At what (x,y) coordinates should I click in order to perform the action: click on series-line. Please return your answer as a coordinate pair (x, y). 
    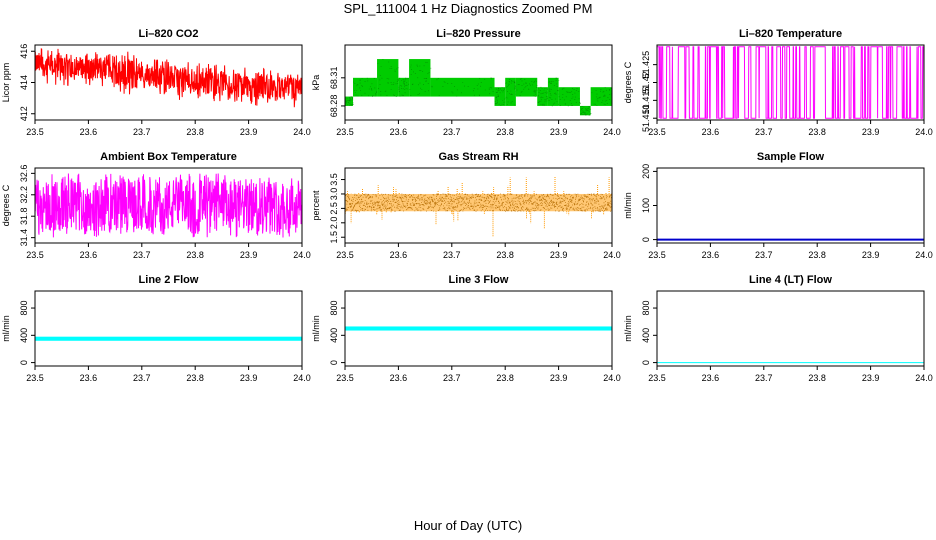
    Looking at the image, I should click on (790, 82).